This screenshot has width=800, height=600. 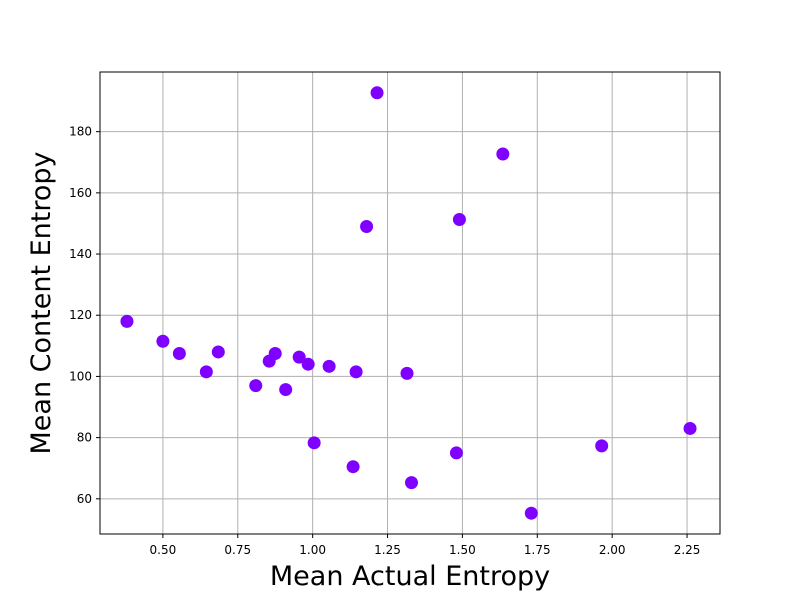 I want to click on x-tick-label: 2.00, so click(x=612, y=550).